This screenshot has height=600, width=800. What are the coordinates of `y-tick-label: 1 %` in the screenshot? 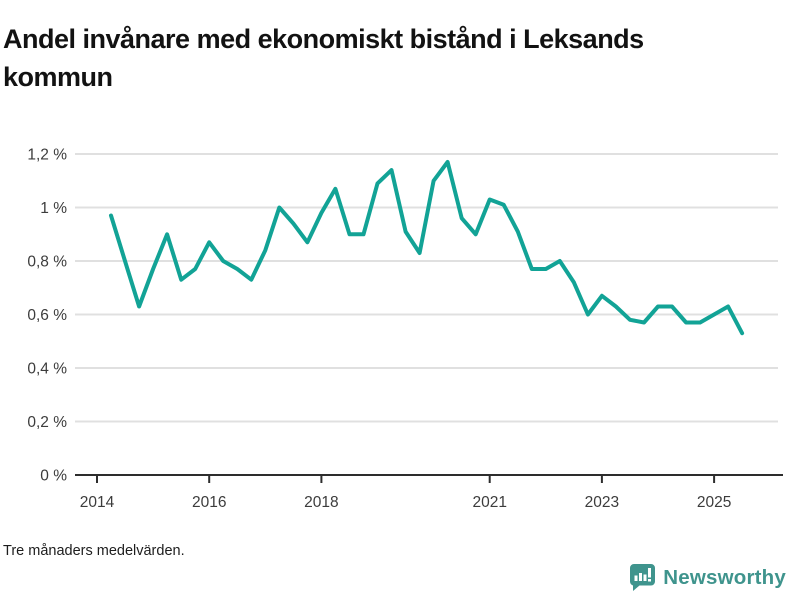 It's located at (53, 208).